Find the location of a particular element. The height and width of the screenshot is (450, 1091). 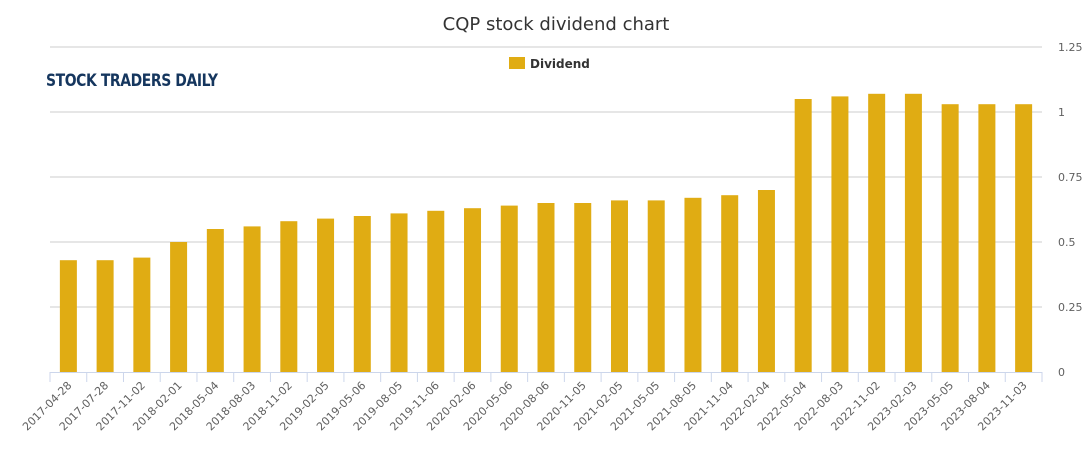

chart-title: CQP stock dividend chart is located at coordinates (556, 24).